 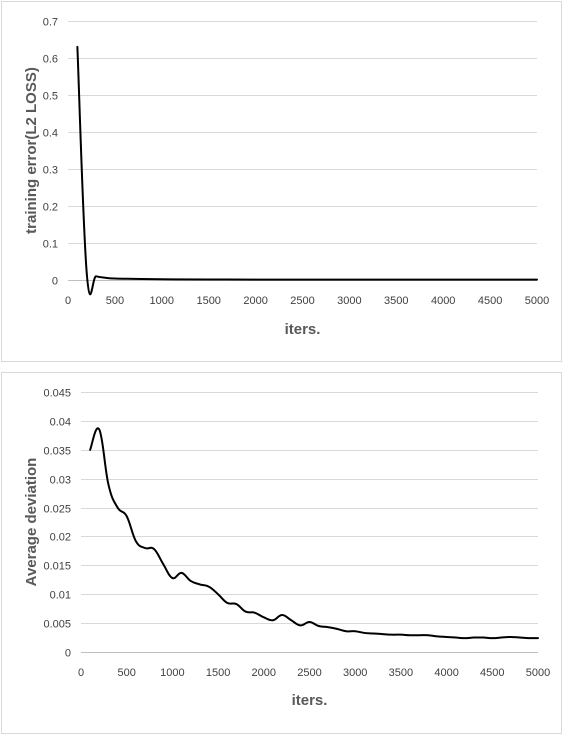 I want to click on y-tick-label: 0.045, so click(x=57, y=394).